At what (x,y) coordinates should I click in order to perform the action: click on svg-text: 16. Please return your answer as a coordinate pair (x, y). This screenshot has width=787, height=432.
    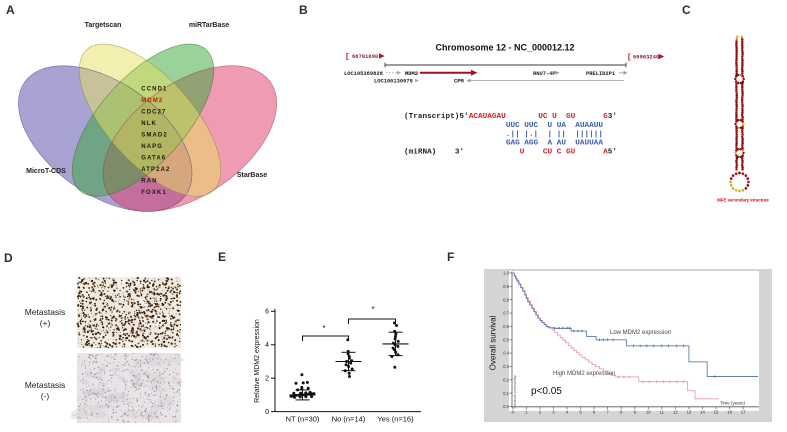
    Looking at the image, I should click on (729, 412).